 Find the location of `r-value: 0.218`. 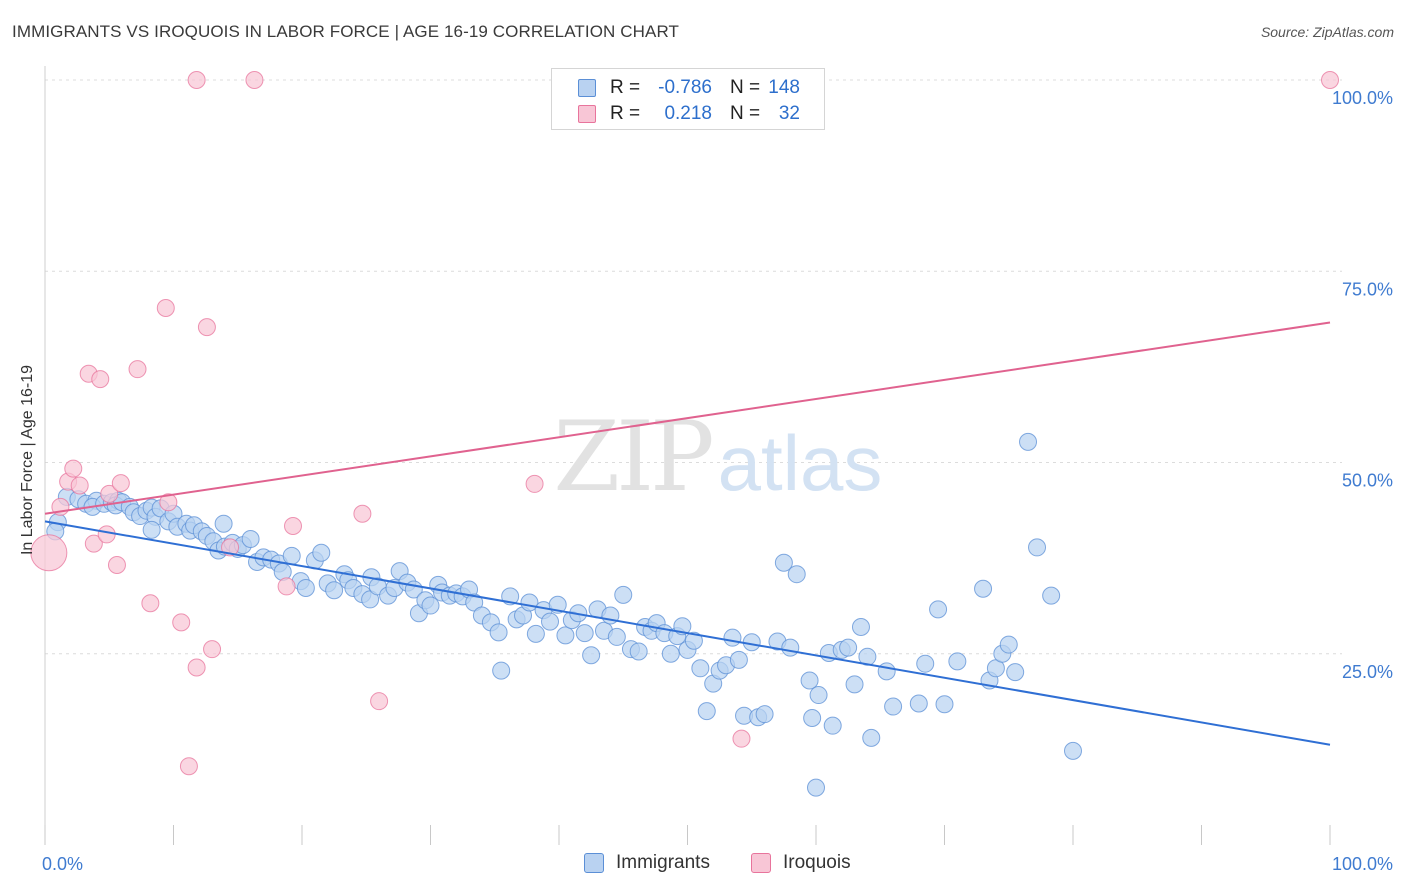

r-value: 0.218 is located at coordinates (688, 113).